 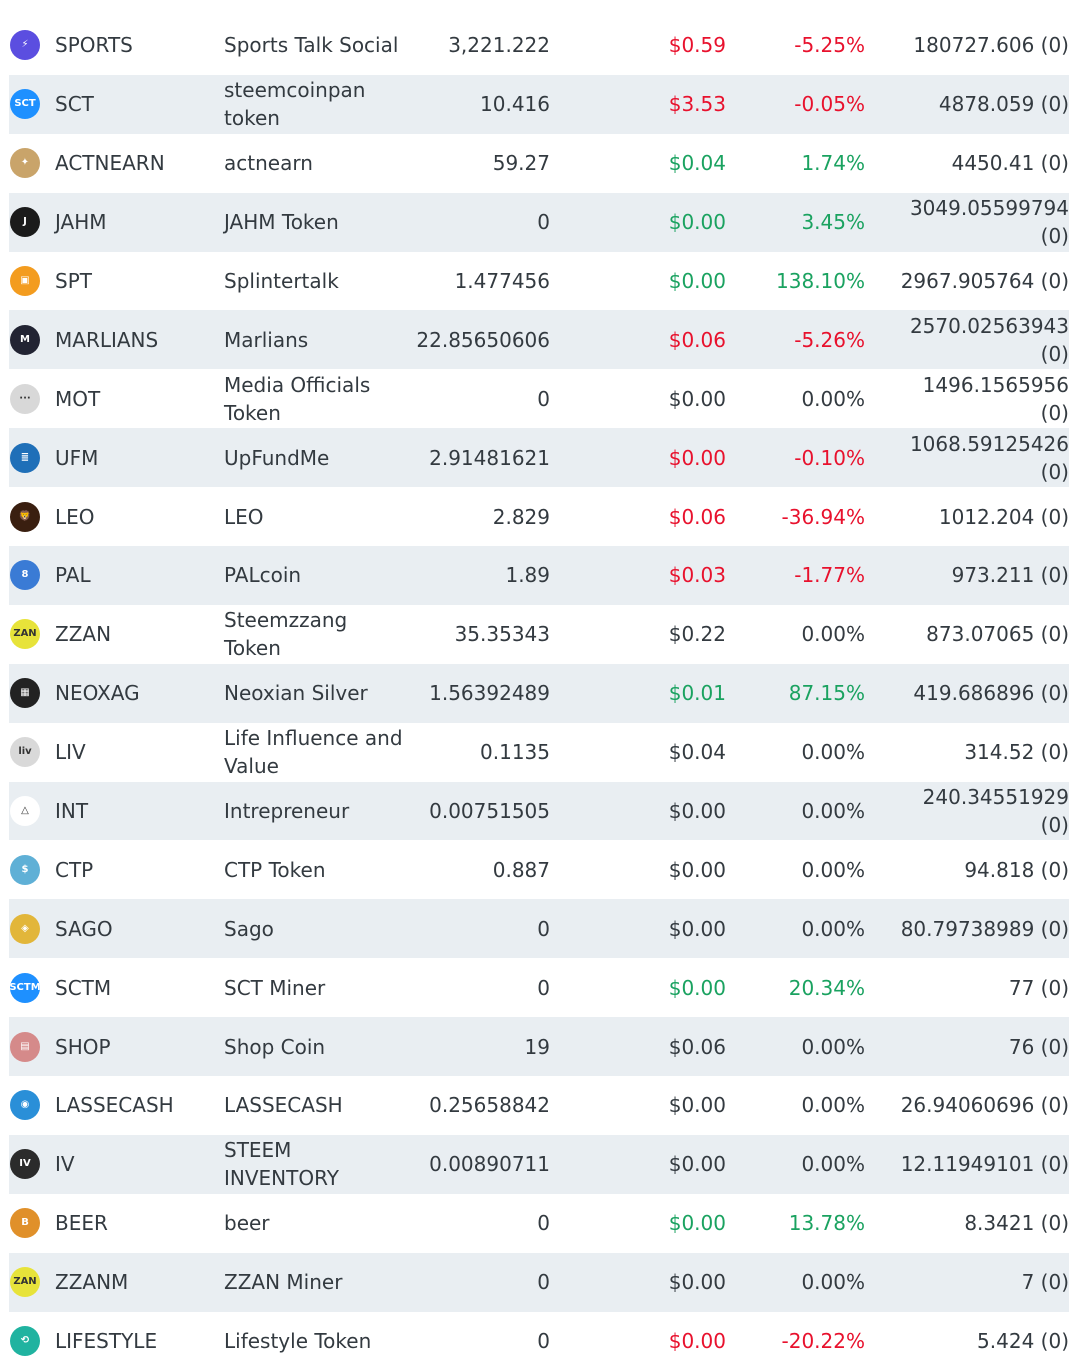 I want to click on token-symbol: ZZANM, so click(x=92, y=1282).